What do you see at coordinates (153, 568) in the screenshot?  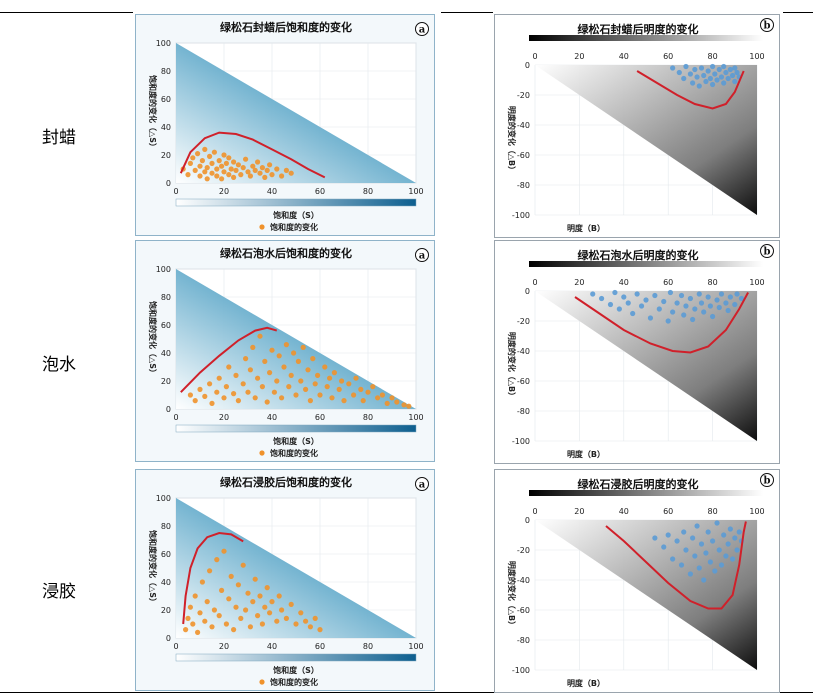 I see `y-axis-label: 饱和度的变化（△S）` at bounding box center [153, 568].